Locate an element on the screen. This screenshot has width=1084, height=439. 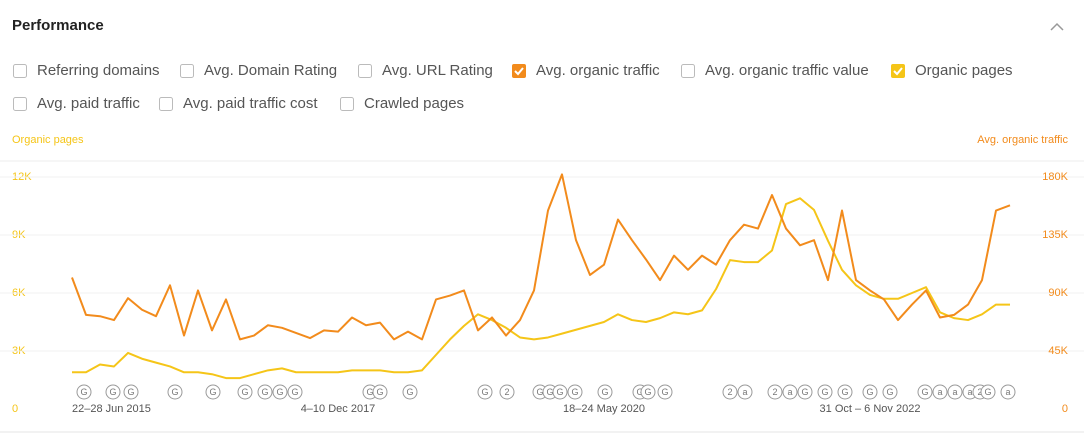
y2-axis-title: Avg. organic traffic is located at coordinates (1022, 140).